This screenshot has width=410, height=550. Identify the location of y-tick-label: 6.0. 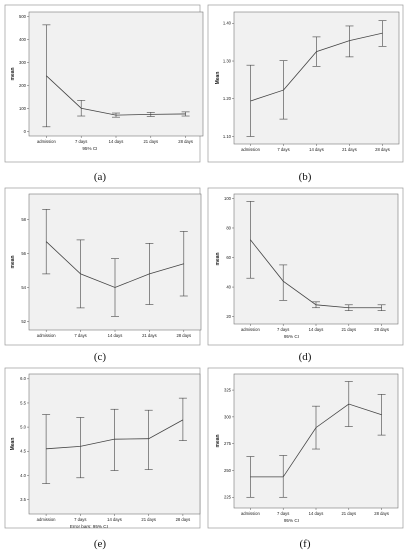
(23, 378).